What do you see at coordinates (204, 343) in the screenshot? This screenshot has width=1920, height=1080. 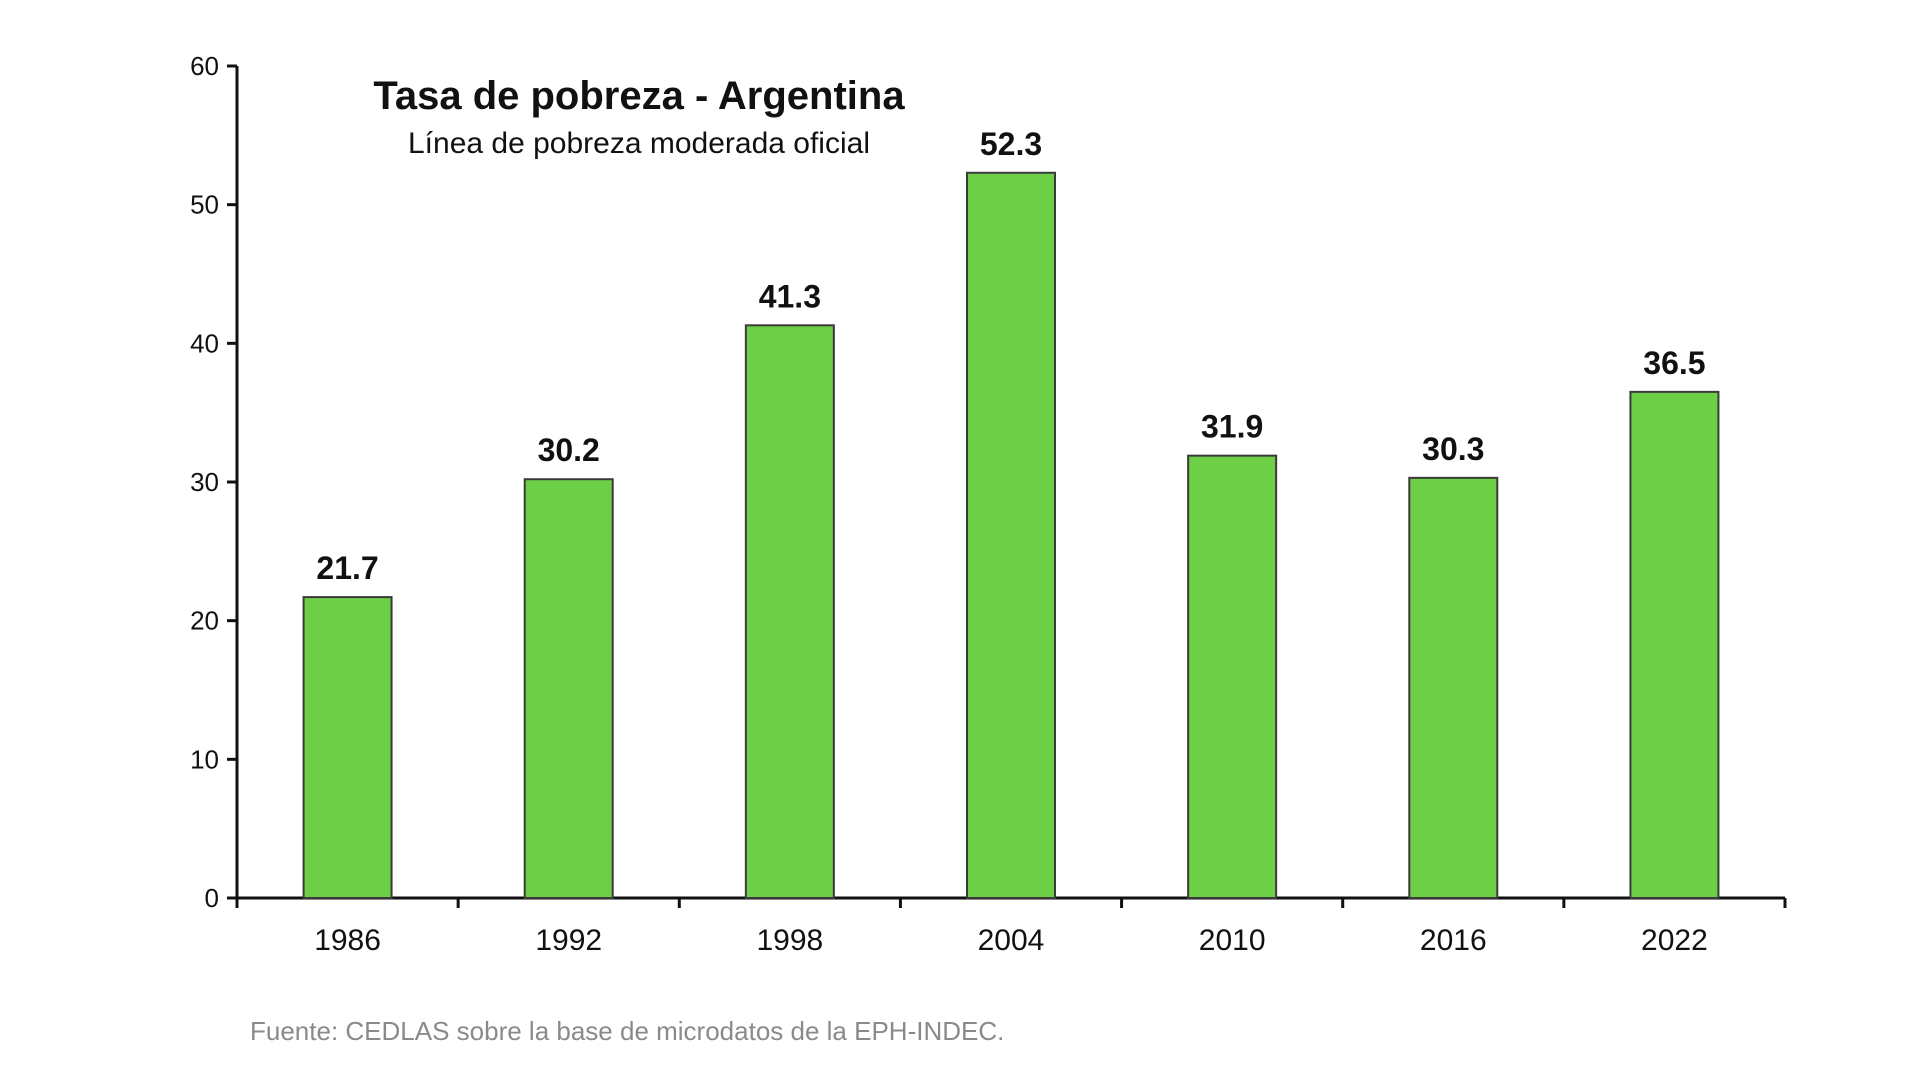 I see `y-tick-label: 40` at bounding box center [204, 343].